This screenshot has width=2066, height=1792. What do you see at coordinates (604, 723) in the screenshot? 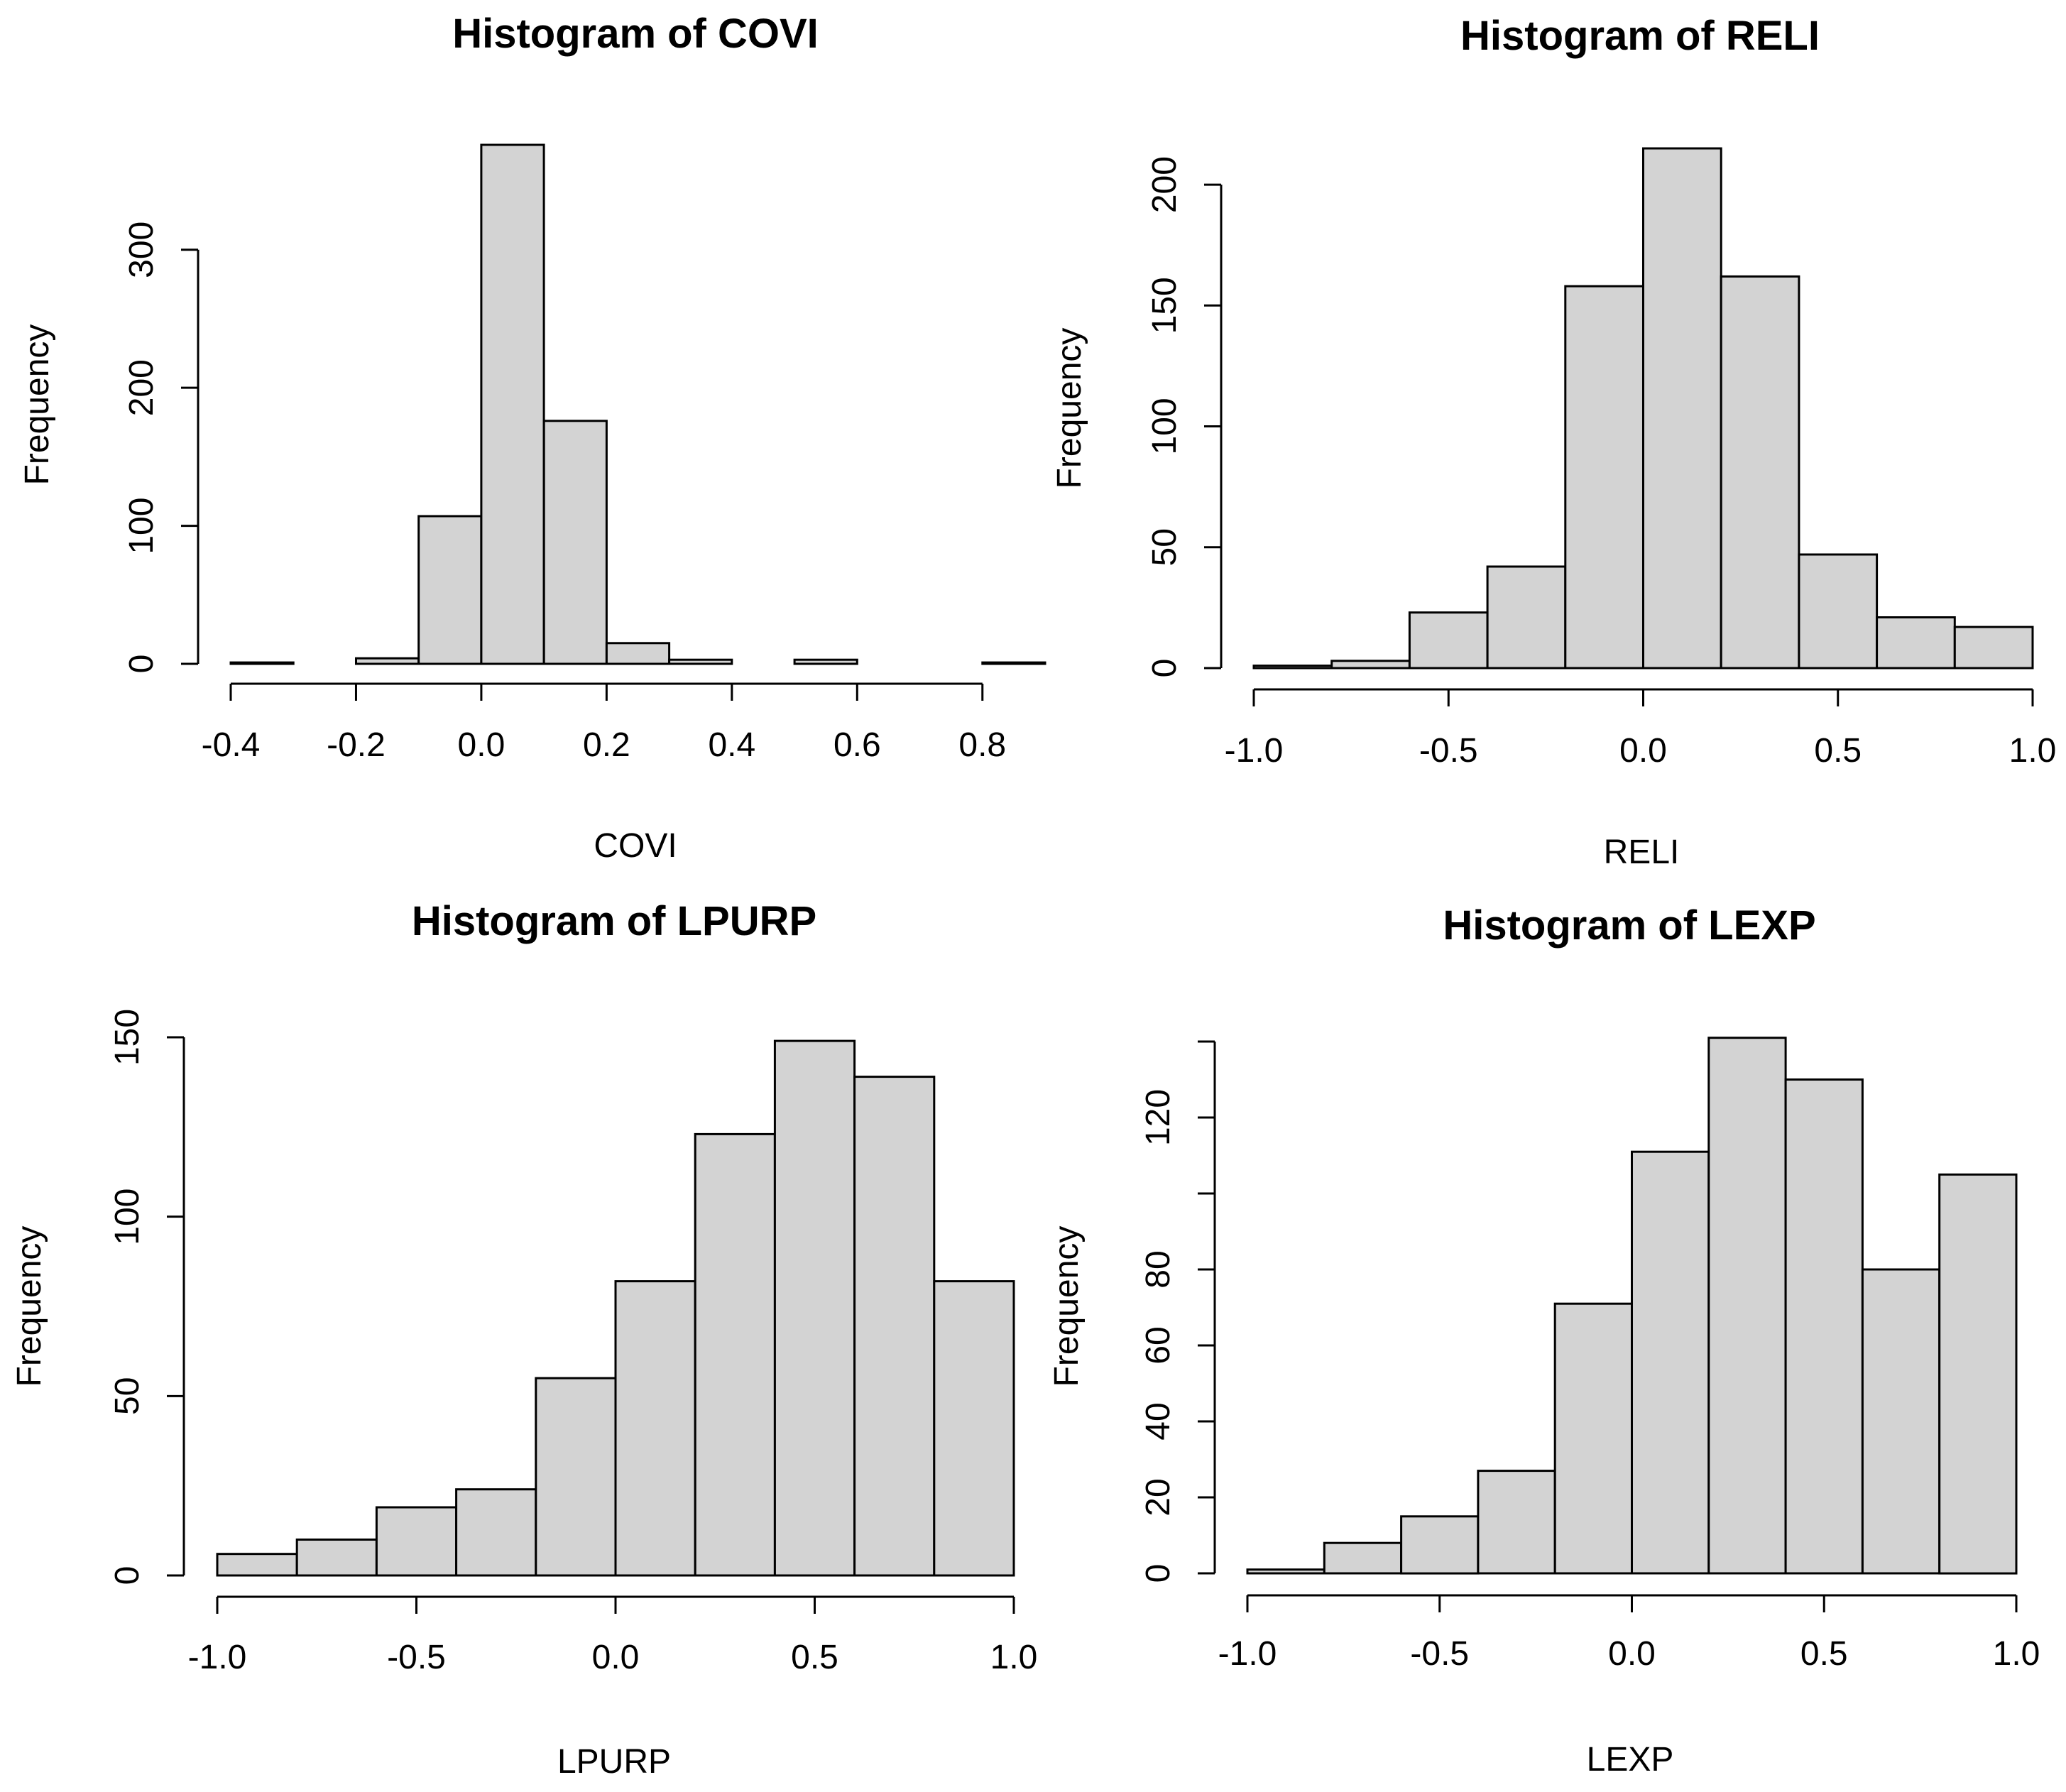
I see `x-axis: -0.4 -0.2 0.0 0.2 0.4 0.6 0.8` at bounding box center [604, 723].